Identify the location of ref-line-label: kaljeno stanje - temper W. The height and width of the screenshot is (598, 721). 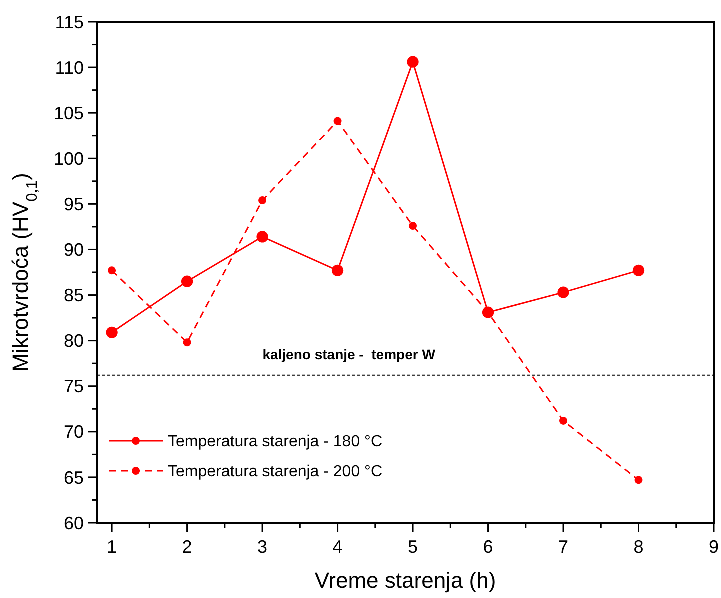
(349, 354).